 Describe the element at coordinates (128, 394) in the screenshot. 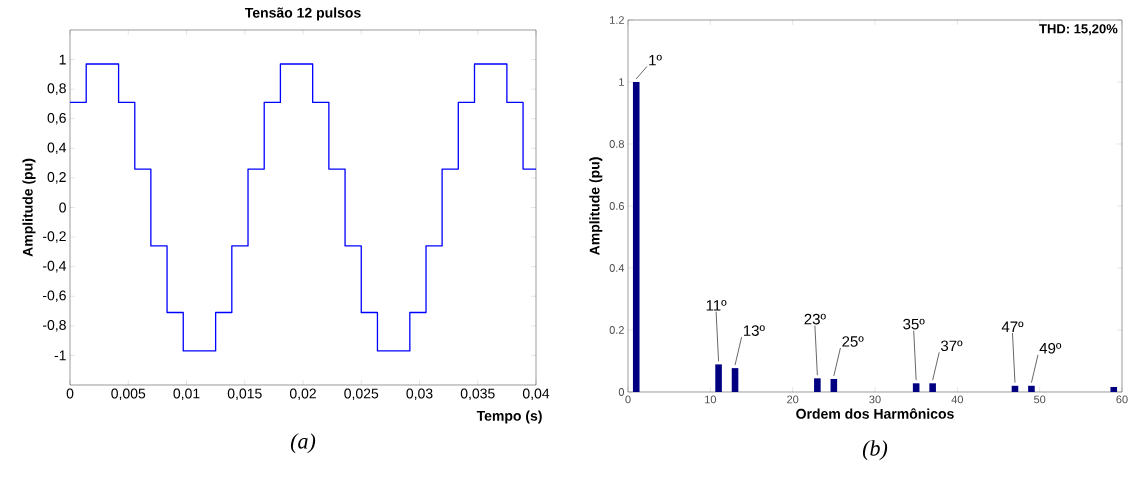

I see `x-tick-label: 0,005` at that location.